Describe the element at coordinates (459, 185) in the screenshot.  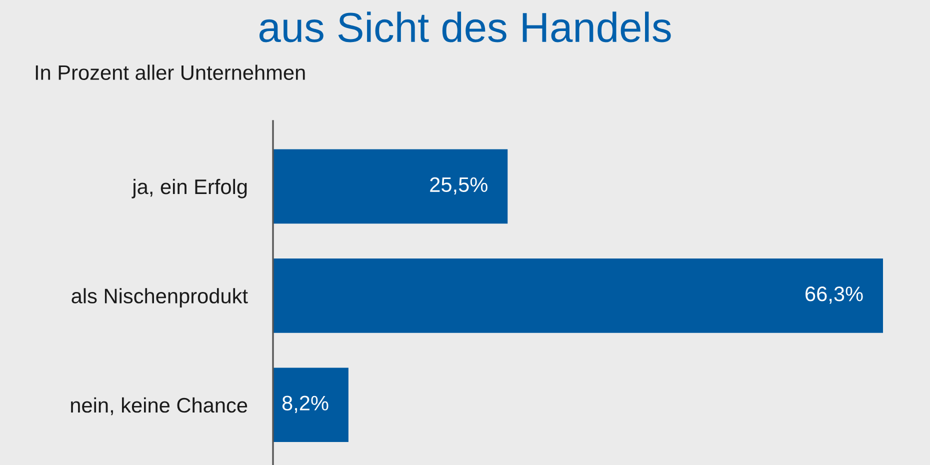
I see `data-label: 25,5%` at that location.